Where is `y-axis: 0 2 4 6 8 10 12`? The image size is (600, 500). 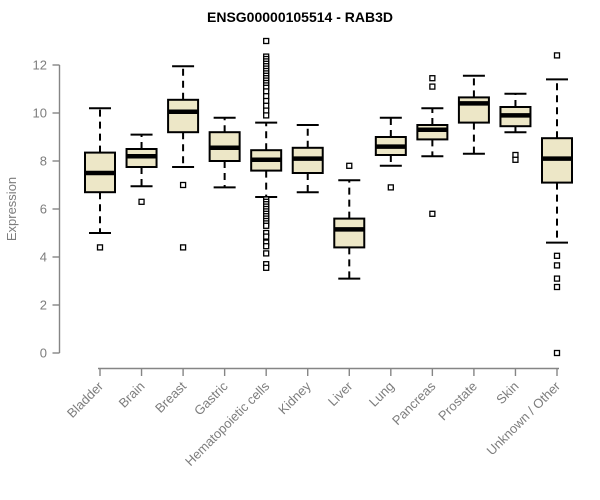 y-axis: 0 2 4 6 8 10 12 is located at coordinates (47, 209).